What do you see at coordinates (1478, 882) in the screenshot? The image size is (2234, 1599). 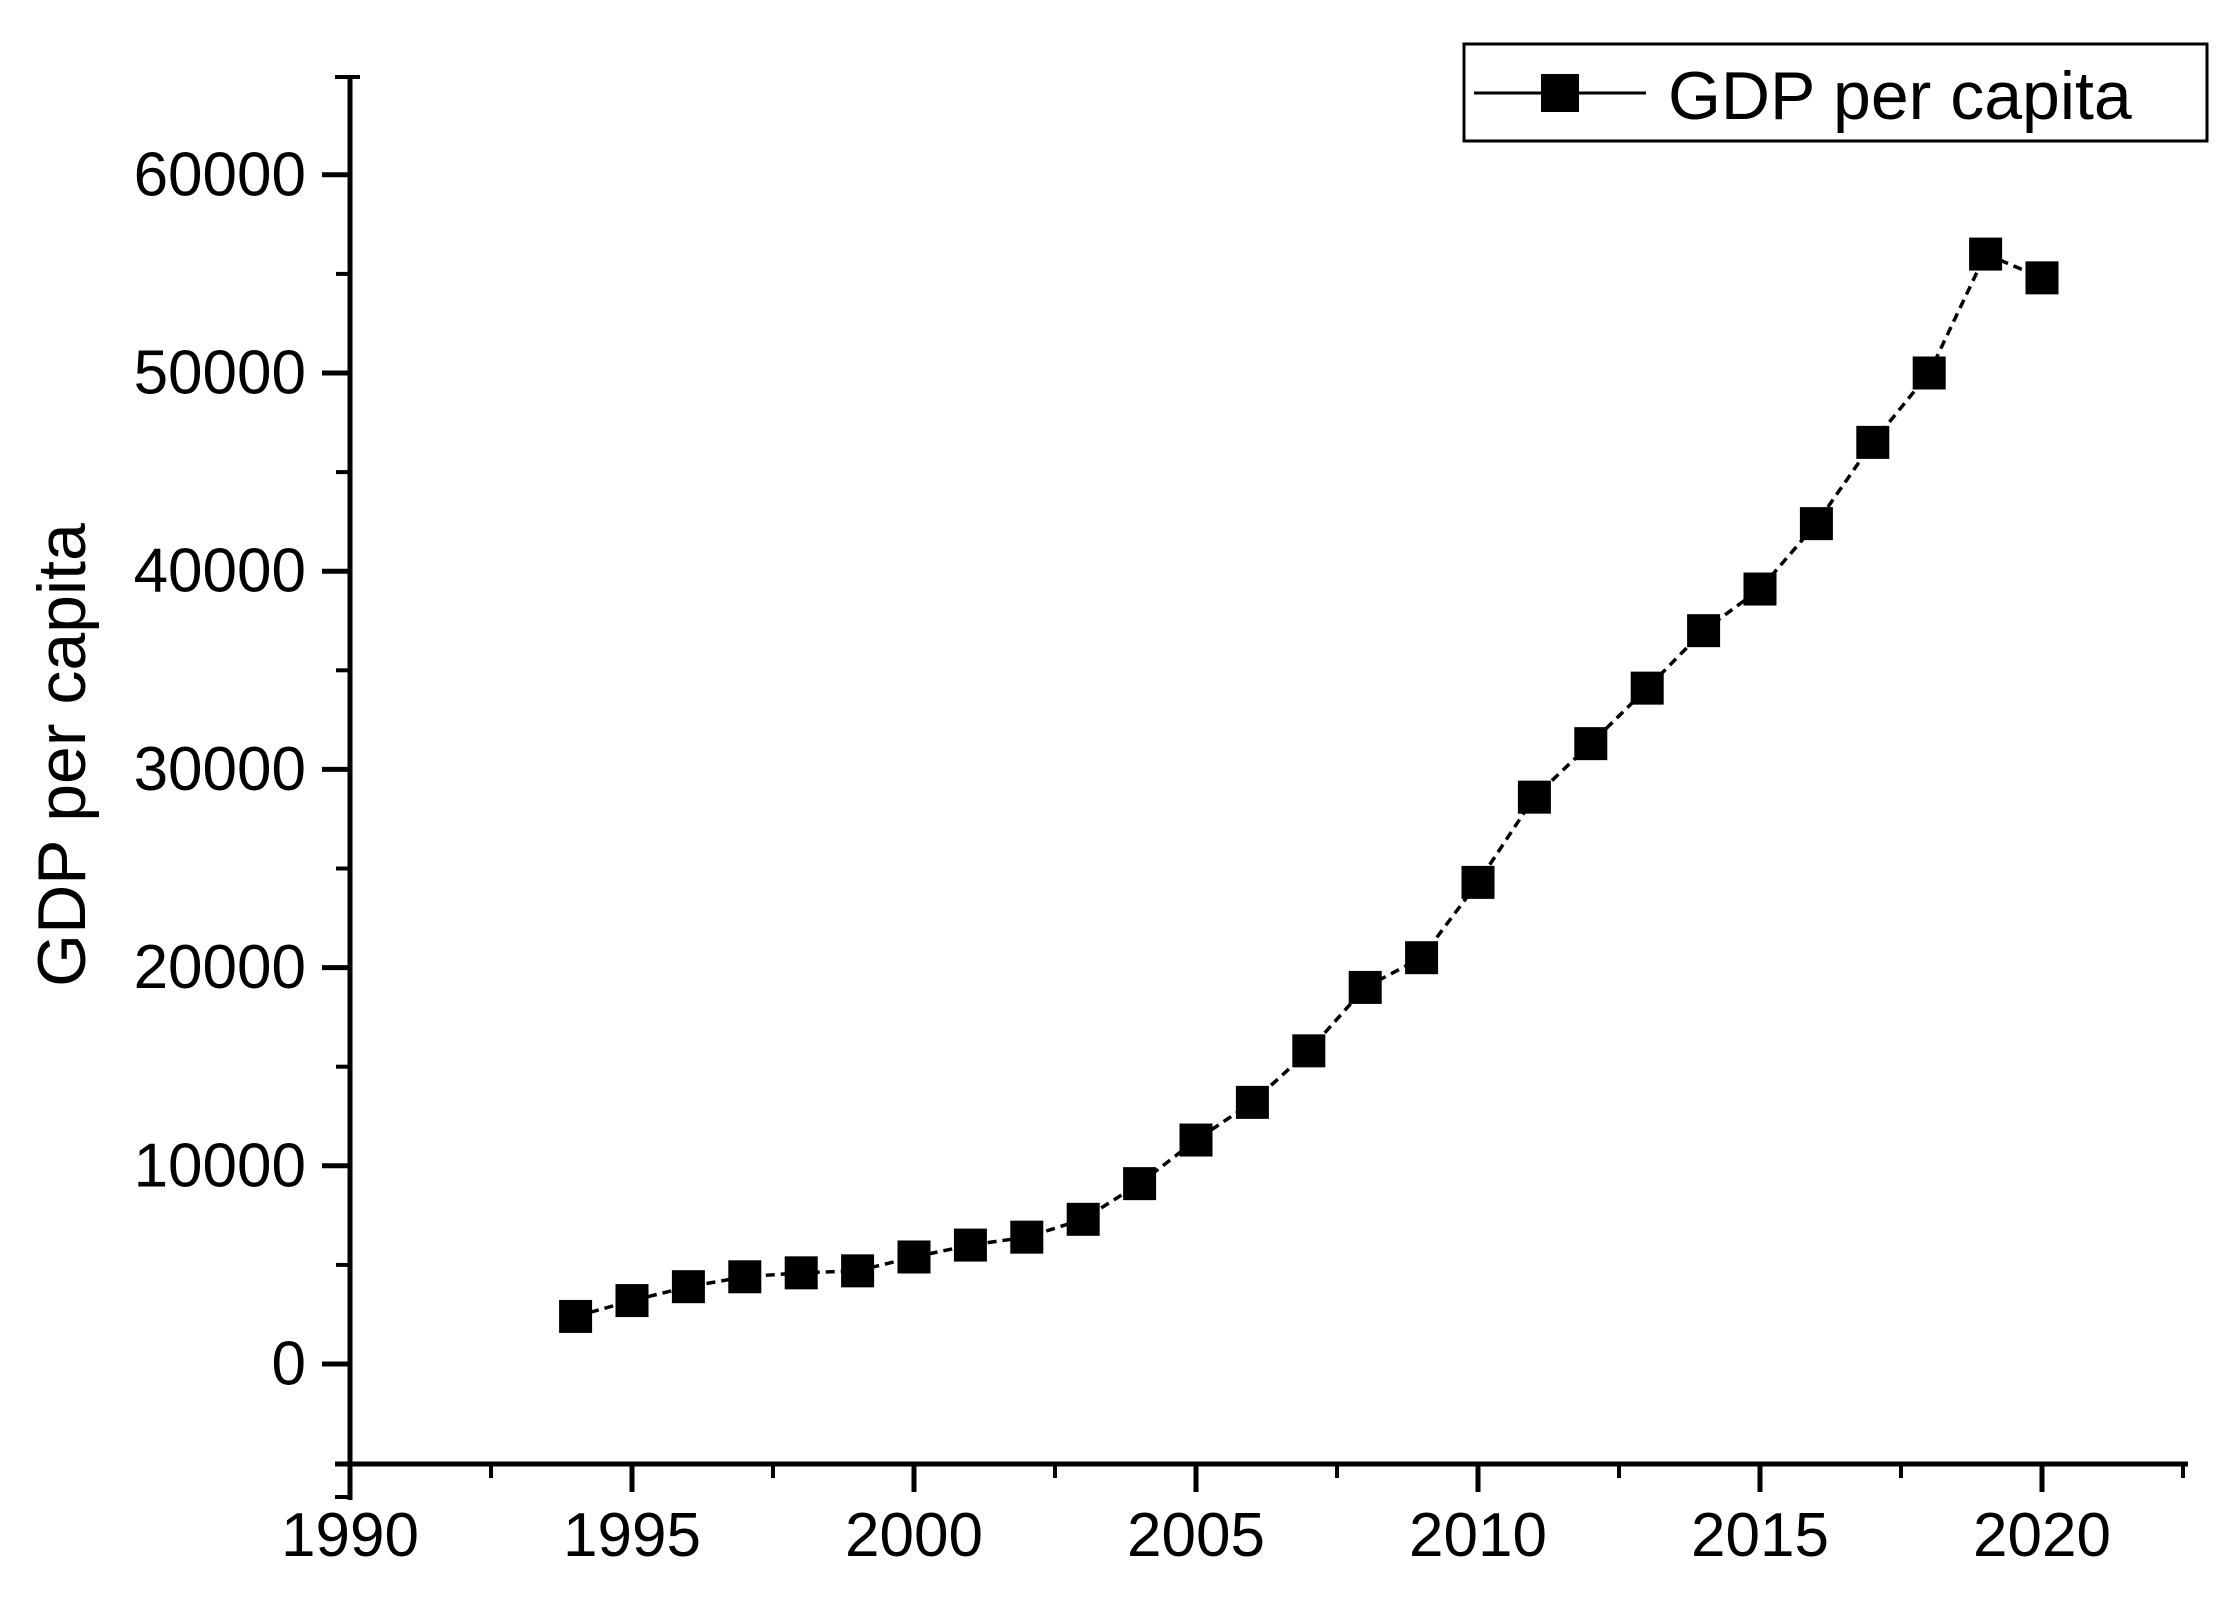 I see `data-point-2010` at bounding box center [1478, 882].